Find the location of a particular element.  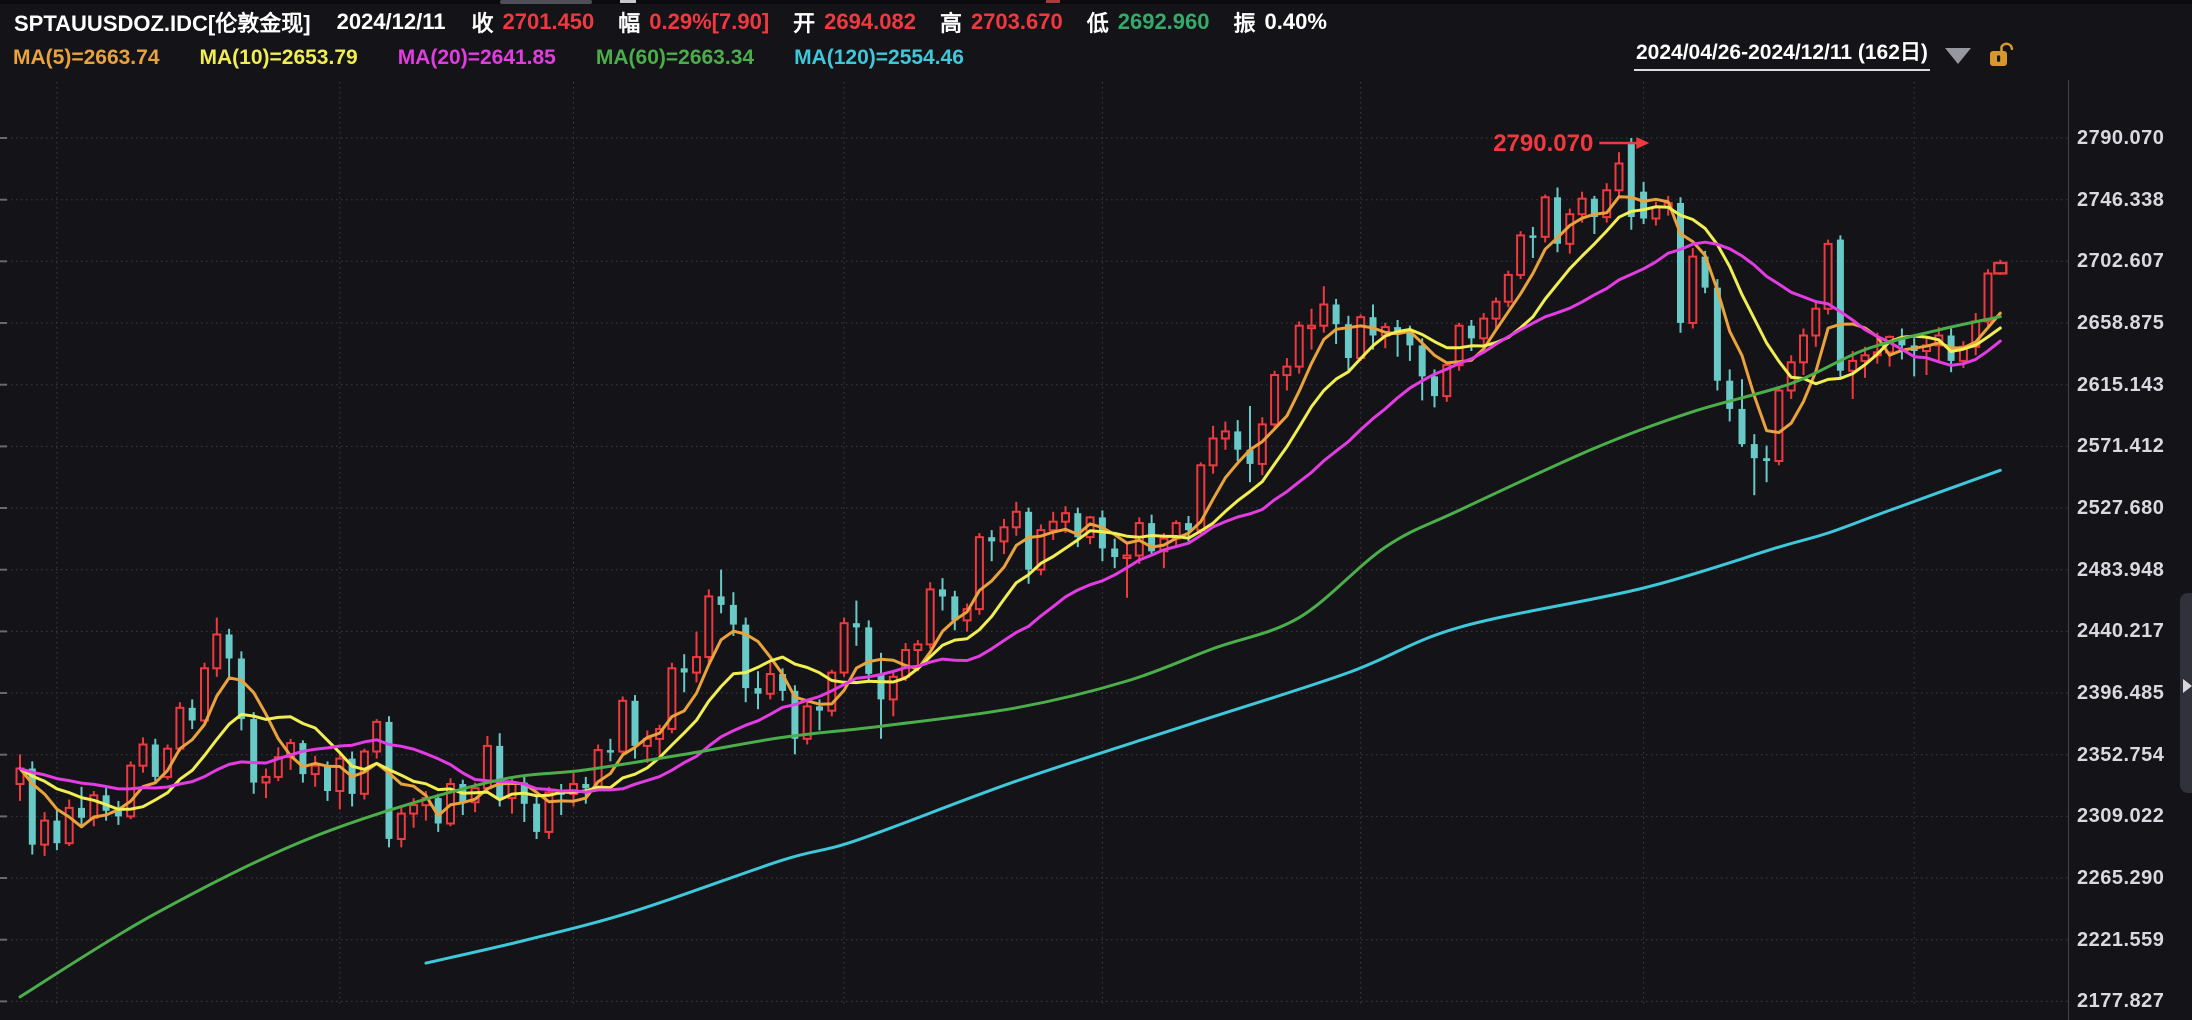

quote-field: 振 0.40% is located at coordinates (1280, 22).